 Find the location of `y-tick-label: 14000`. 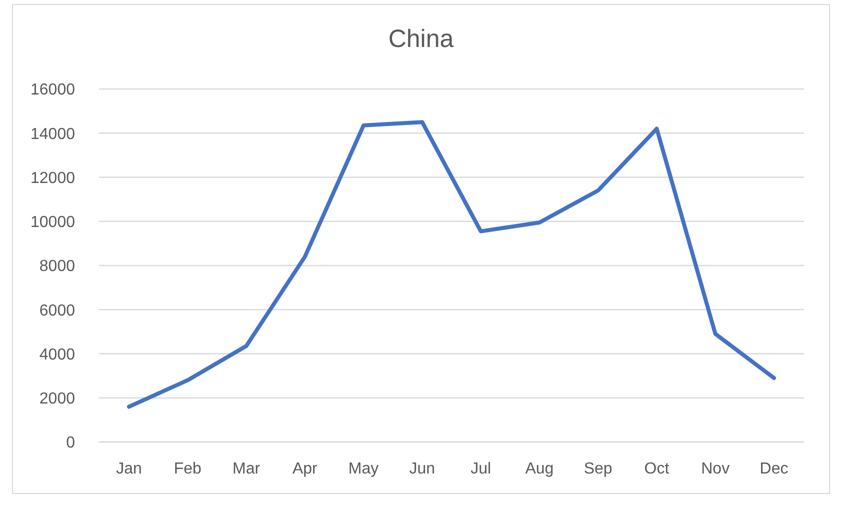

y-tick-label: 14000 is located at coordinates (53, 134).